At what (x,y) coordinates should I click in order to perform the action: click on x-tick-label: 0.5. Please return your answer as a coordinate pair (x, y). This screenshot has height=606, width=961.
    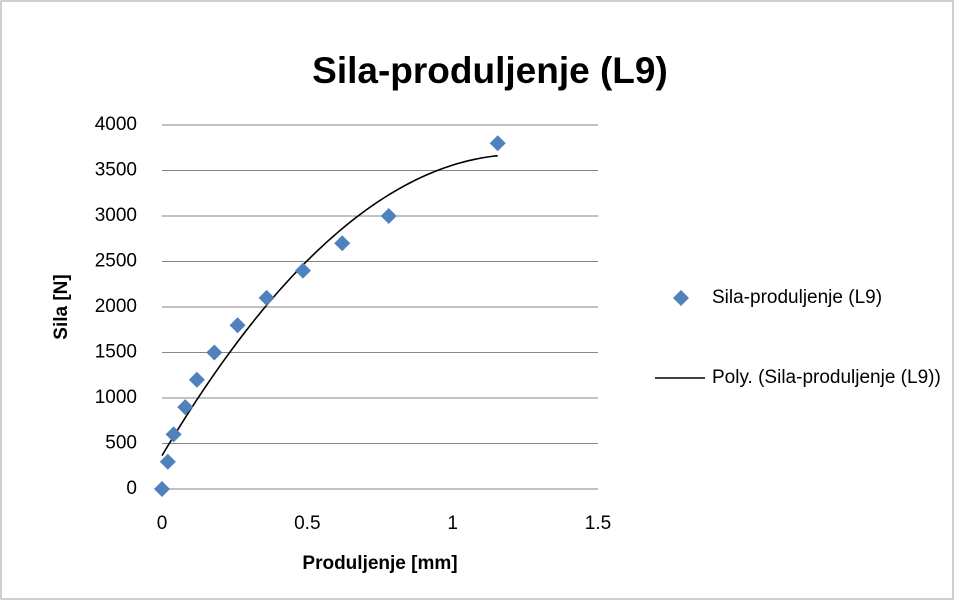
    Looking at the image, I should click on (307, 523).